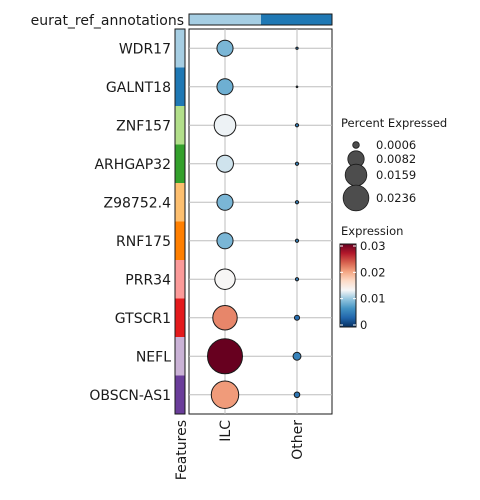  Describe the element at coordinates (373, 246) in the screenshot. I see `color-legend-label: 0.03` at that location.